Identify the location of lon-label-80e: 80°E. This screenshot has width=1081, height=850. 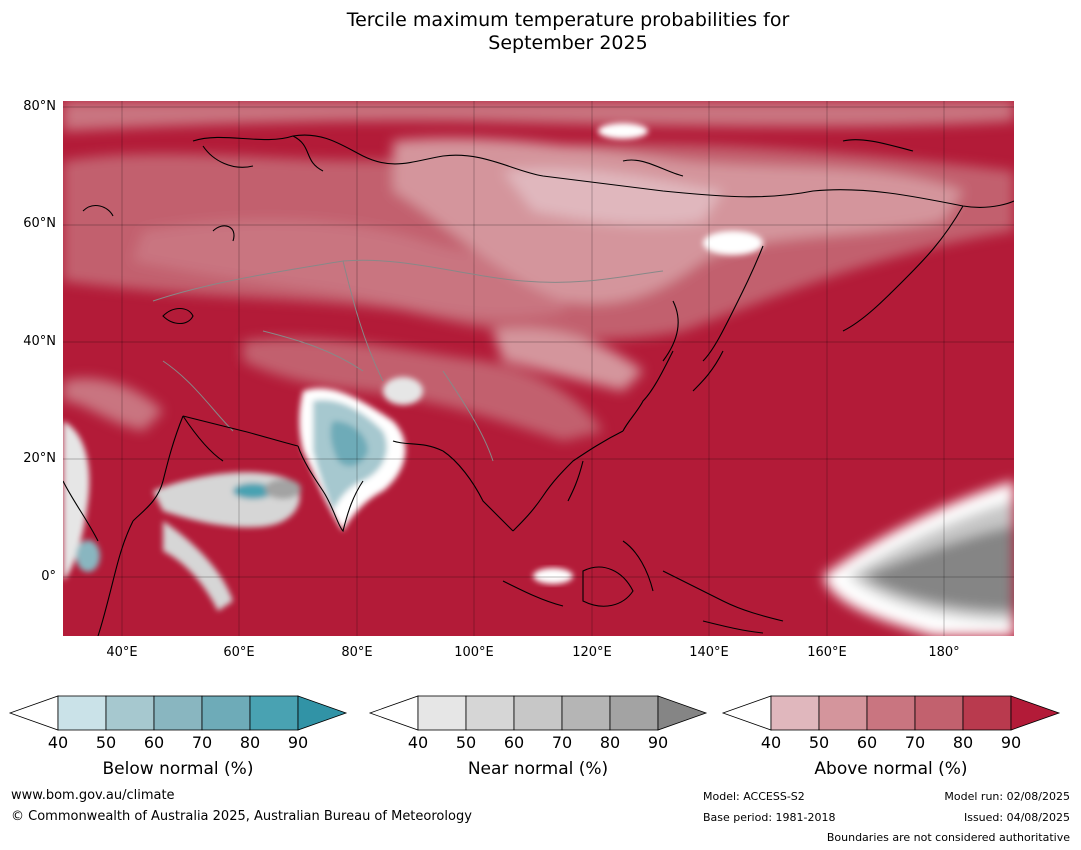
(357, 652).